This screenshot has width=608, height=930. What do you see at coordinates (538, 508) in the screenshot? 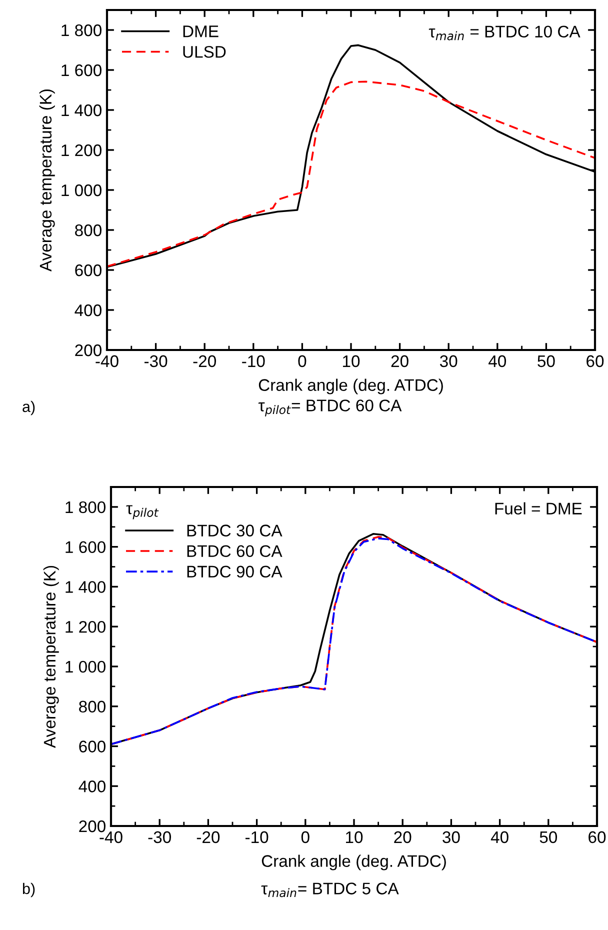
I see `annotation: Fuel = DME` at bounding box center [538, 508].